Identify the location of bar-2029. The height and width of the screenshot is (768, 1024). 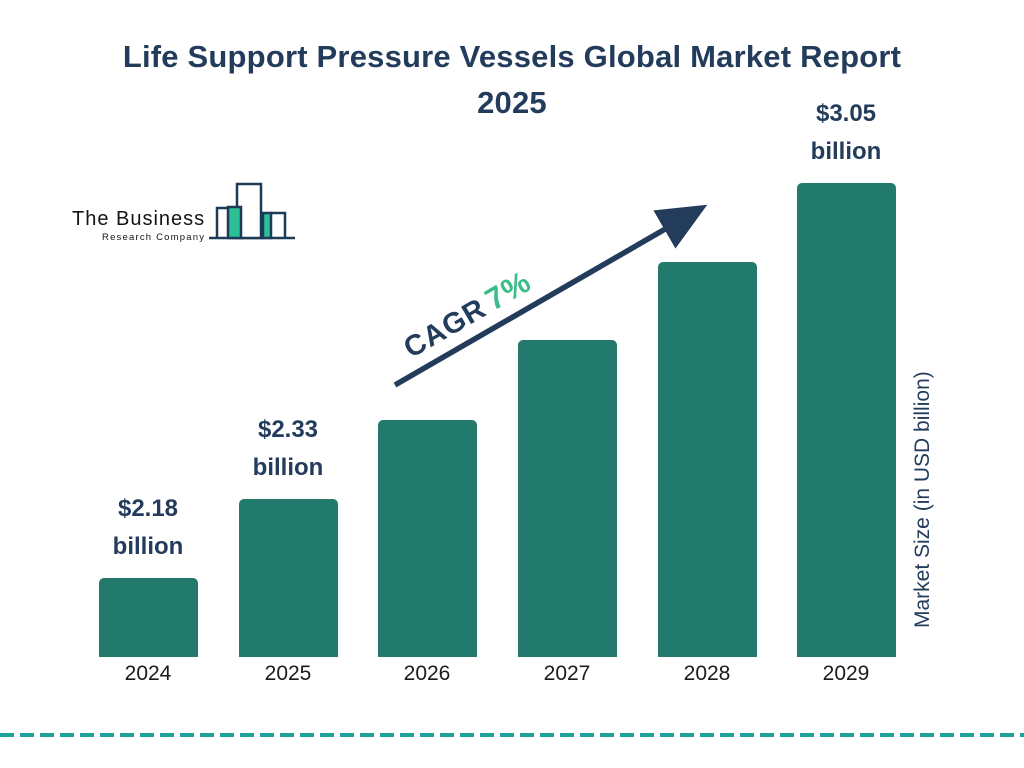
(846, 420).